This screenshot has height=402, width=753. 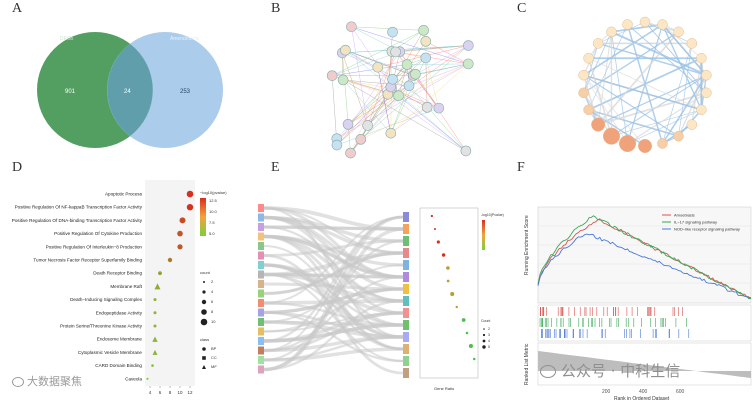 I want to click on dotplot-term-label: CARD Domain Binding, so click(x=118, y=365).